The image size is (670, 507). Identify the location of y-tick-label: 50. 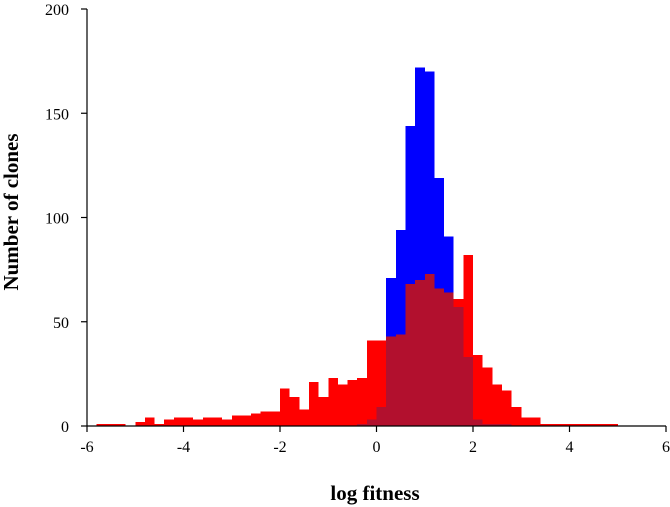
(61, 323).